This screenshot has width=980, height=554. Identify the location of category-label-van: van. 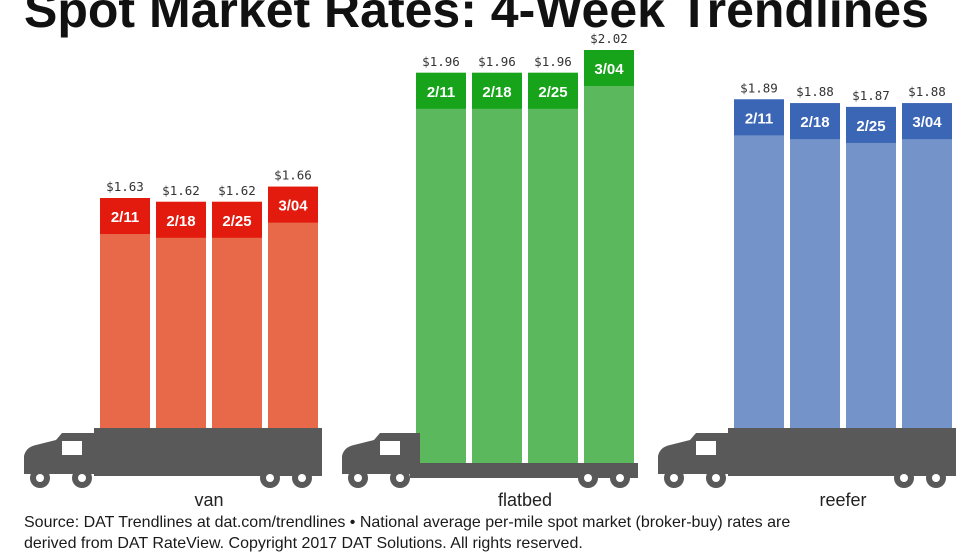
(208, 500).